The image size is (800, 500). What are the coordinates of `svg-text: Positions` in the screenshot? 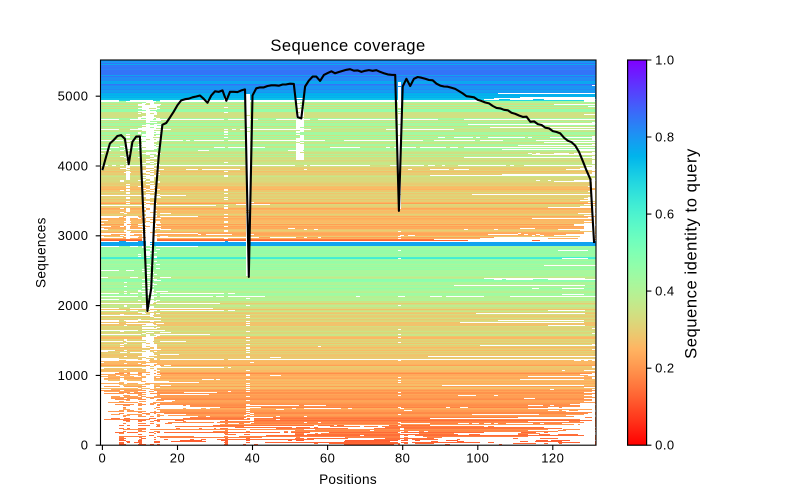 It's located at (348, 479).